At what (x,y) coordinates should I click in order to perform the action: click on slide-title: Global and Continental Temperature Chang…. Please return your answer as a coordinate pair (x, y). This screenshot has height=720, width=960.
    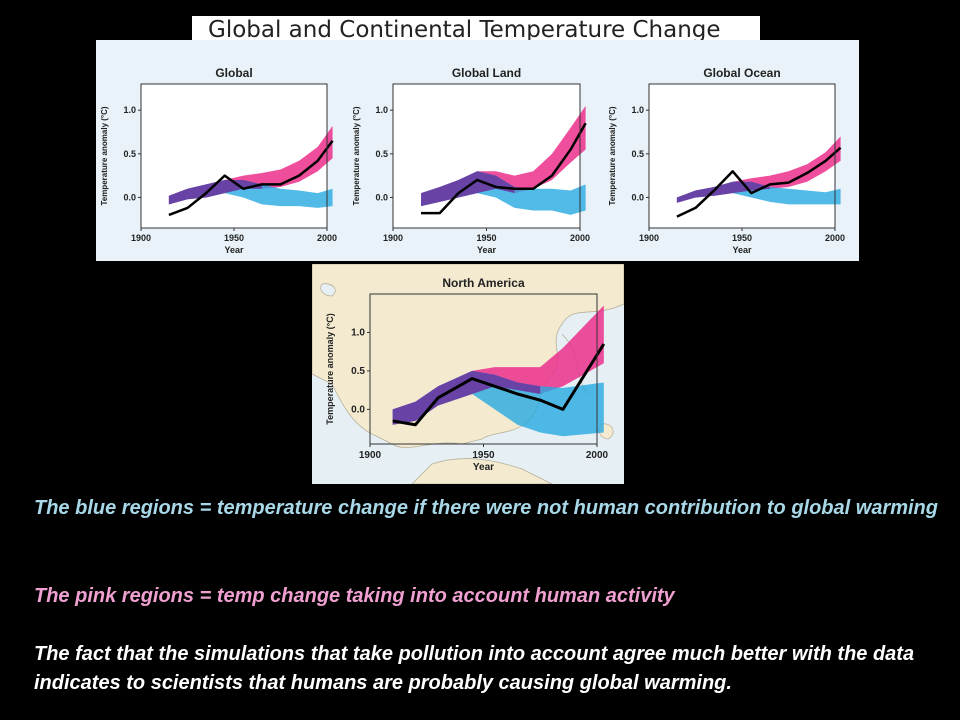
    Looking at the image, I should click on (476, 30).